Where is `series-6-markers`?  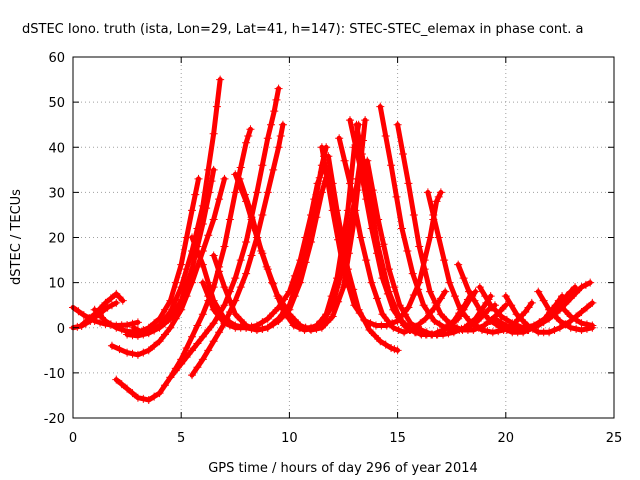
series-6-markers is located at coordinates (177, 206).